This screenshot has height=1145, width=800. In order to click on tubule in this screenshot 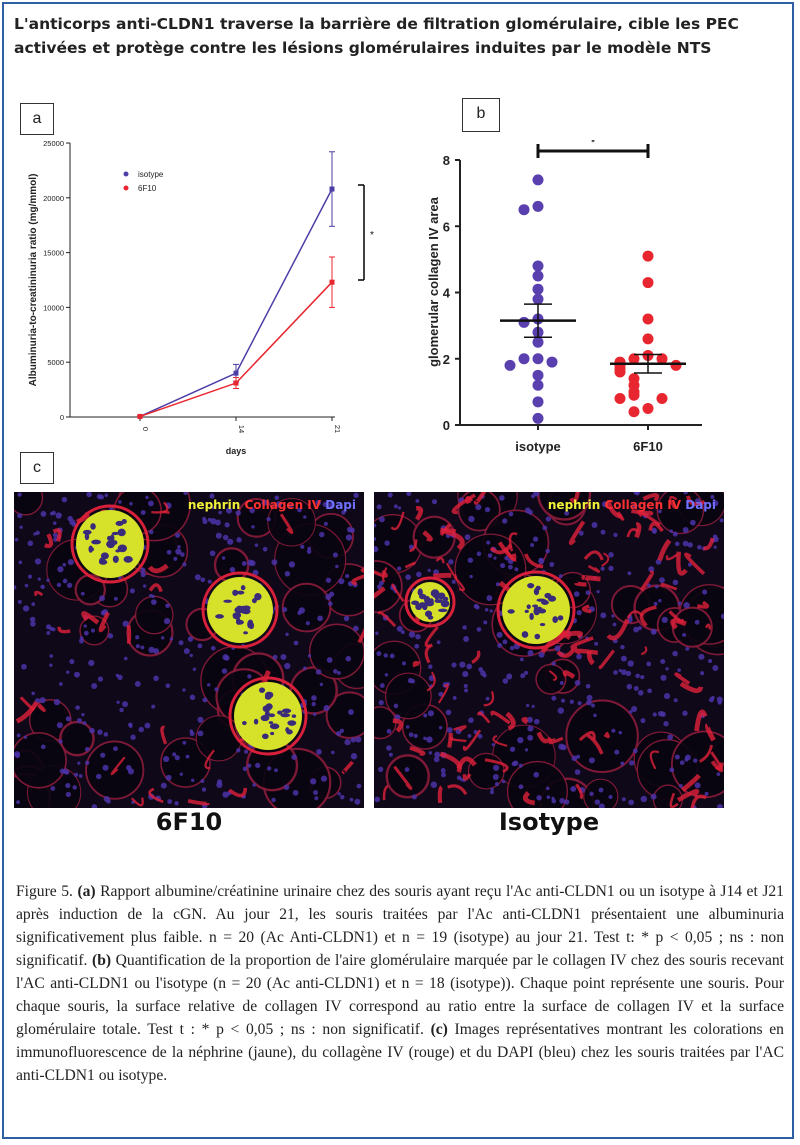, I will do `click(185, 762)`.